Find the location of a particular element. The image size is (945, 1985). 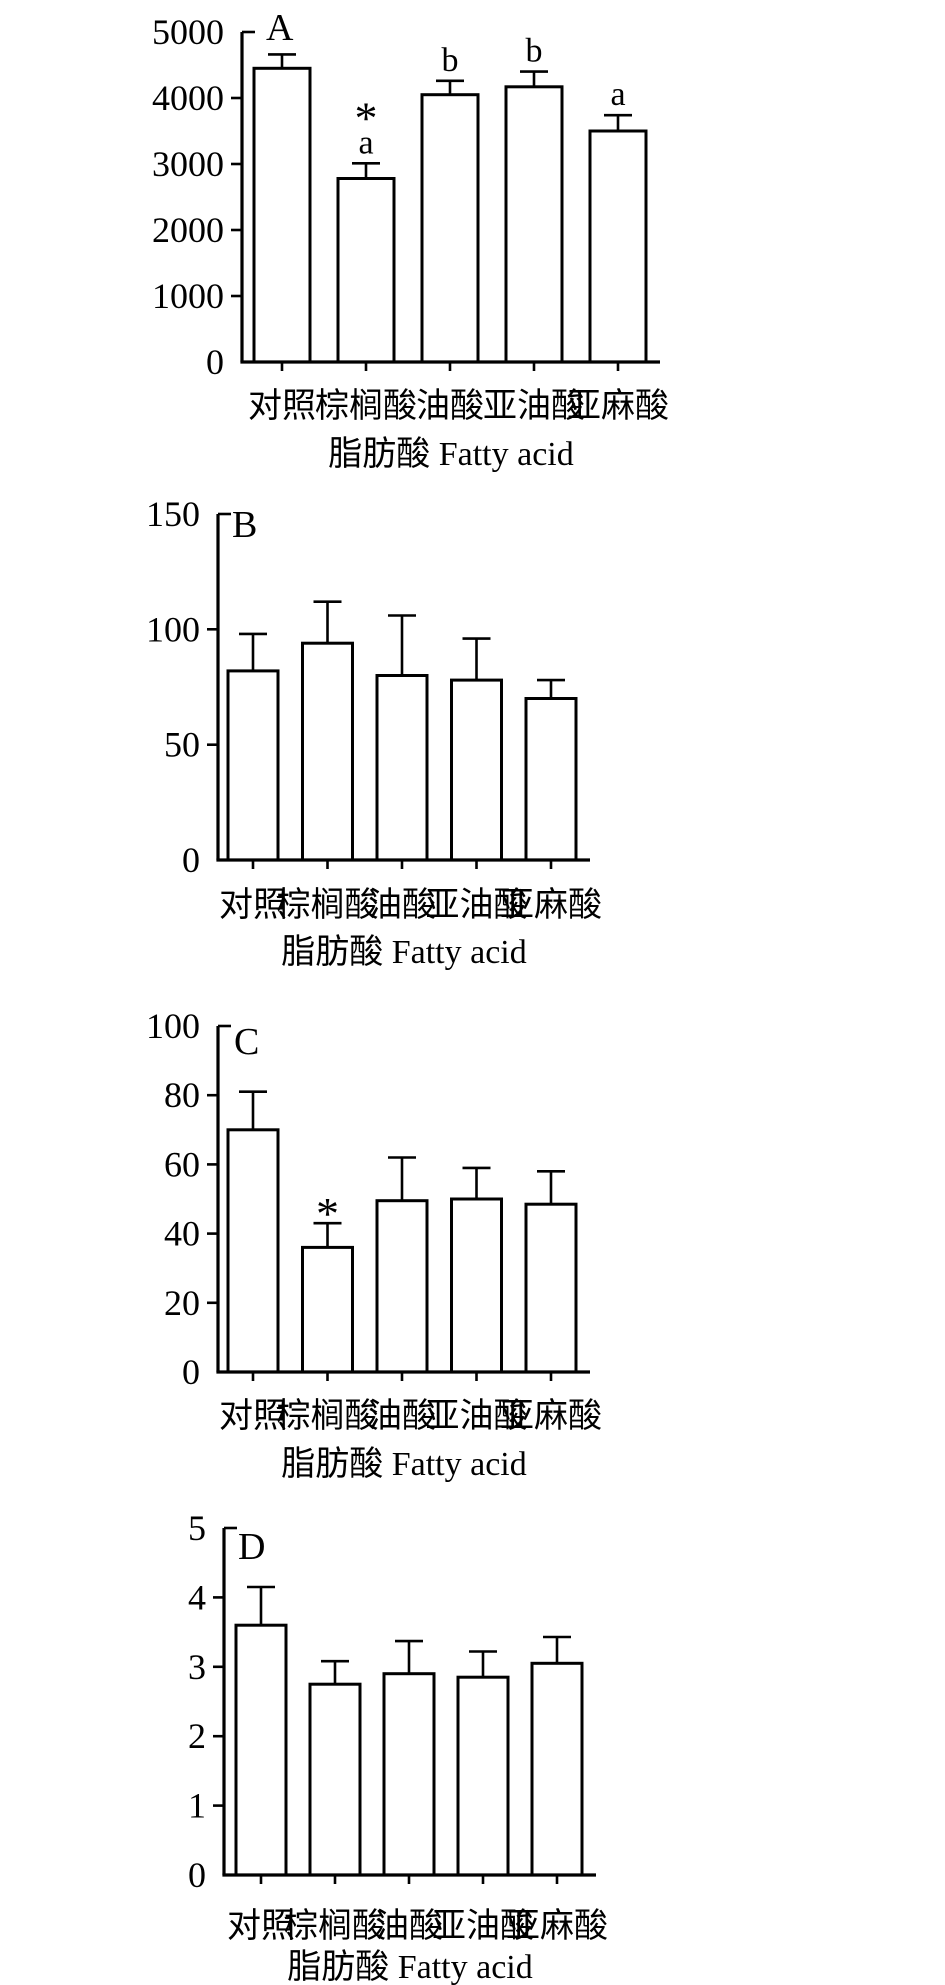

y-tick-label: 4000 is located at coordinates (188, 98).